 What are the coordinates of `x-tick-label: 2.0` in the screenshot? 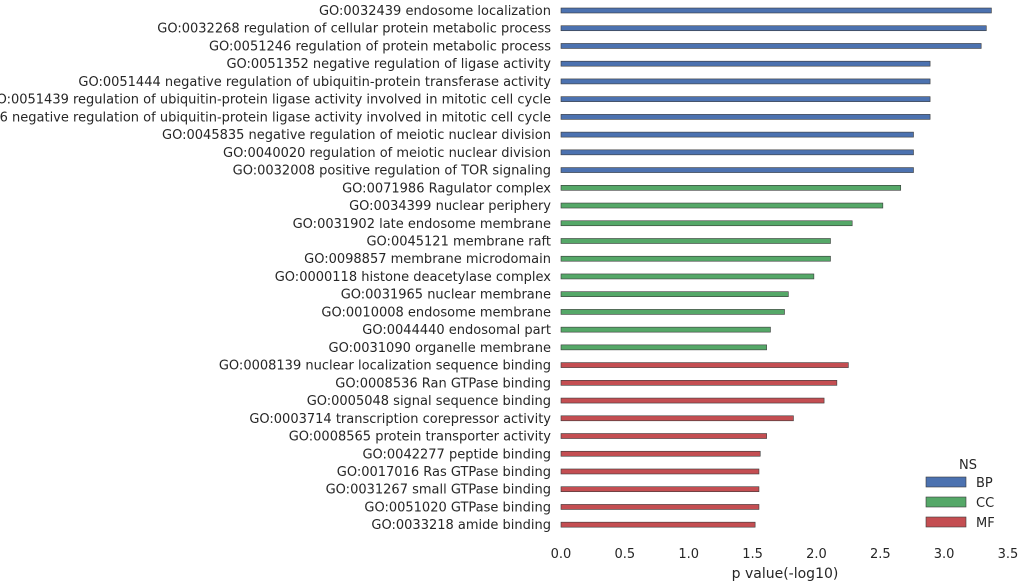 It's located at (816, 554).